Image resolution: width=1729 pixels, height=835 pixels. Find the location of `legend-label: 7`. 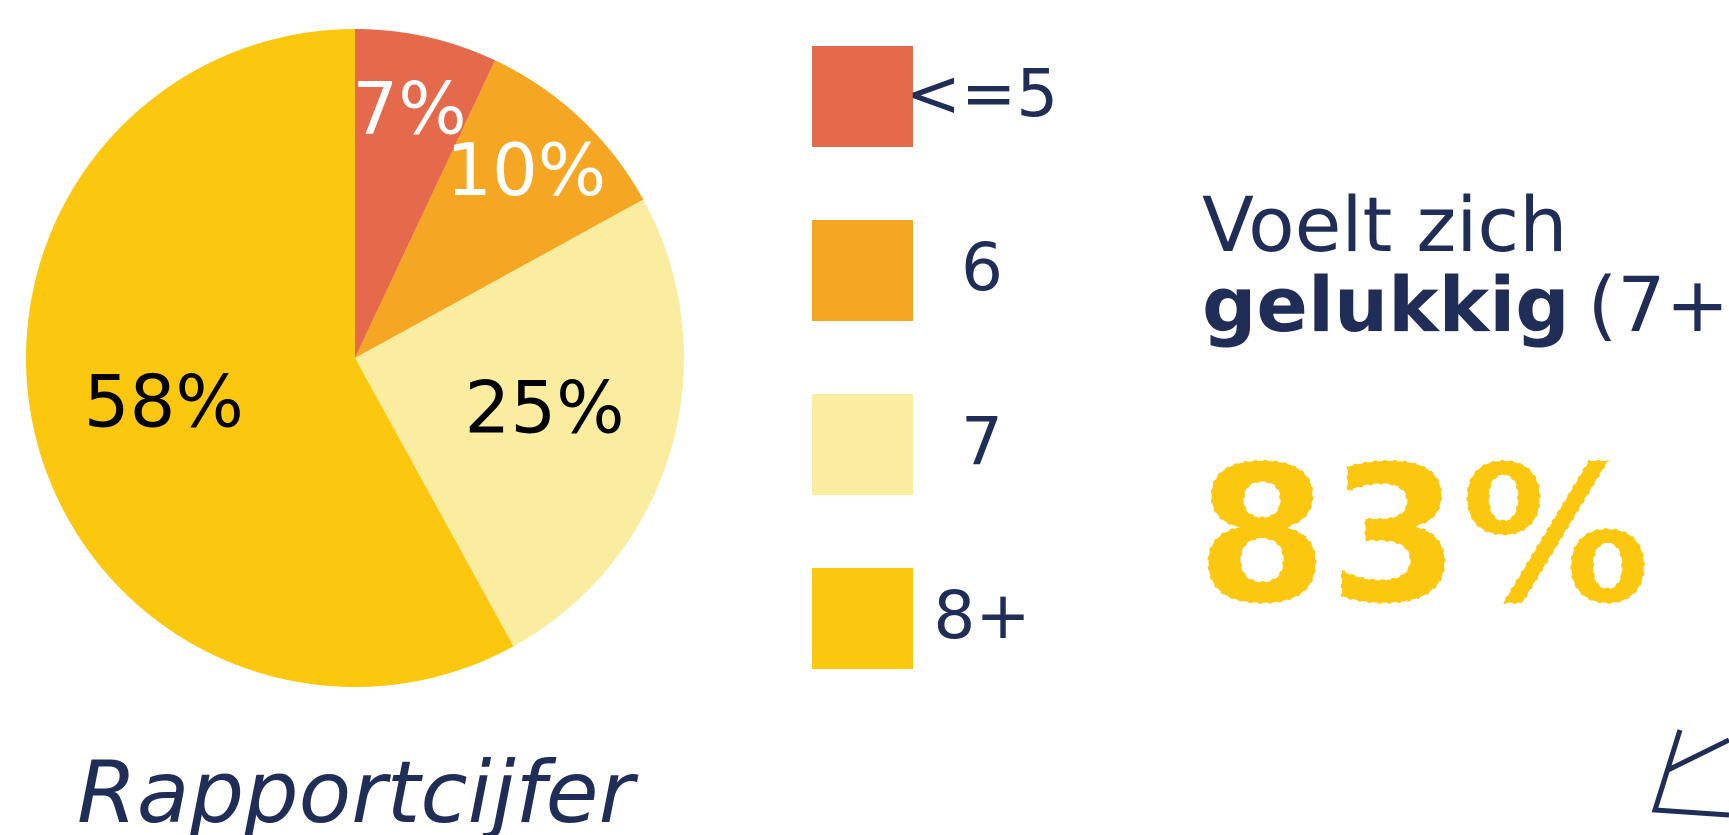

legend-label: 7 is located at coordinates (982, 441).